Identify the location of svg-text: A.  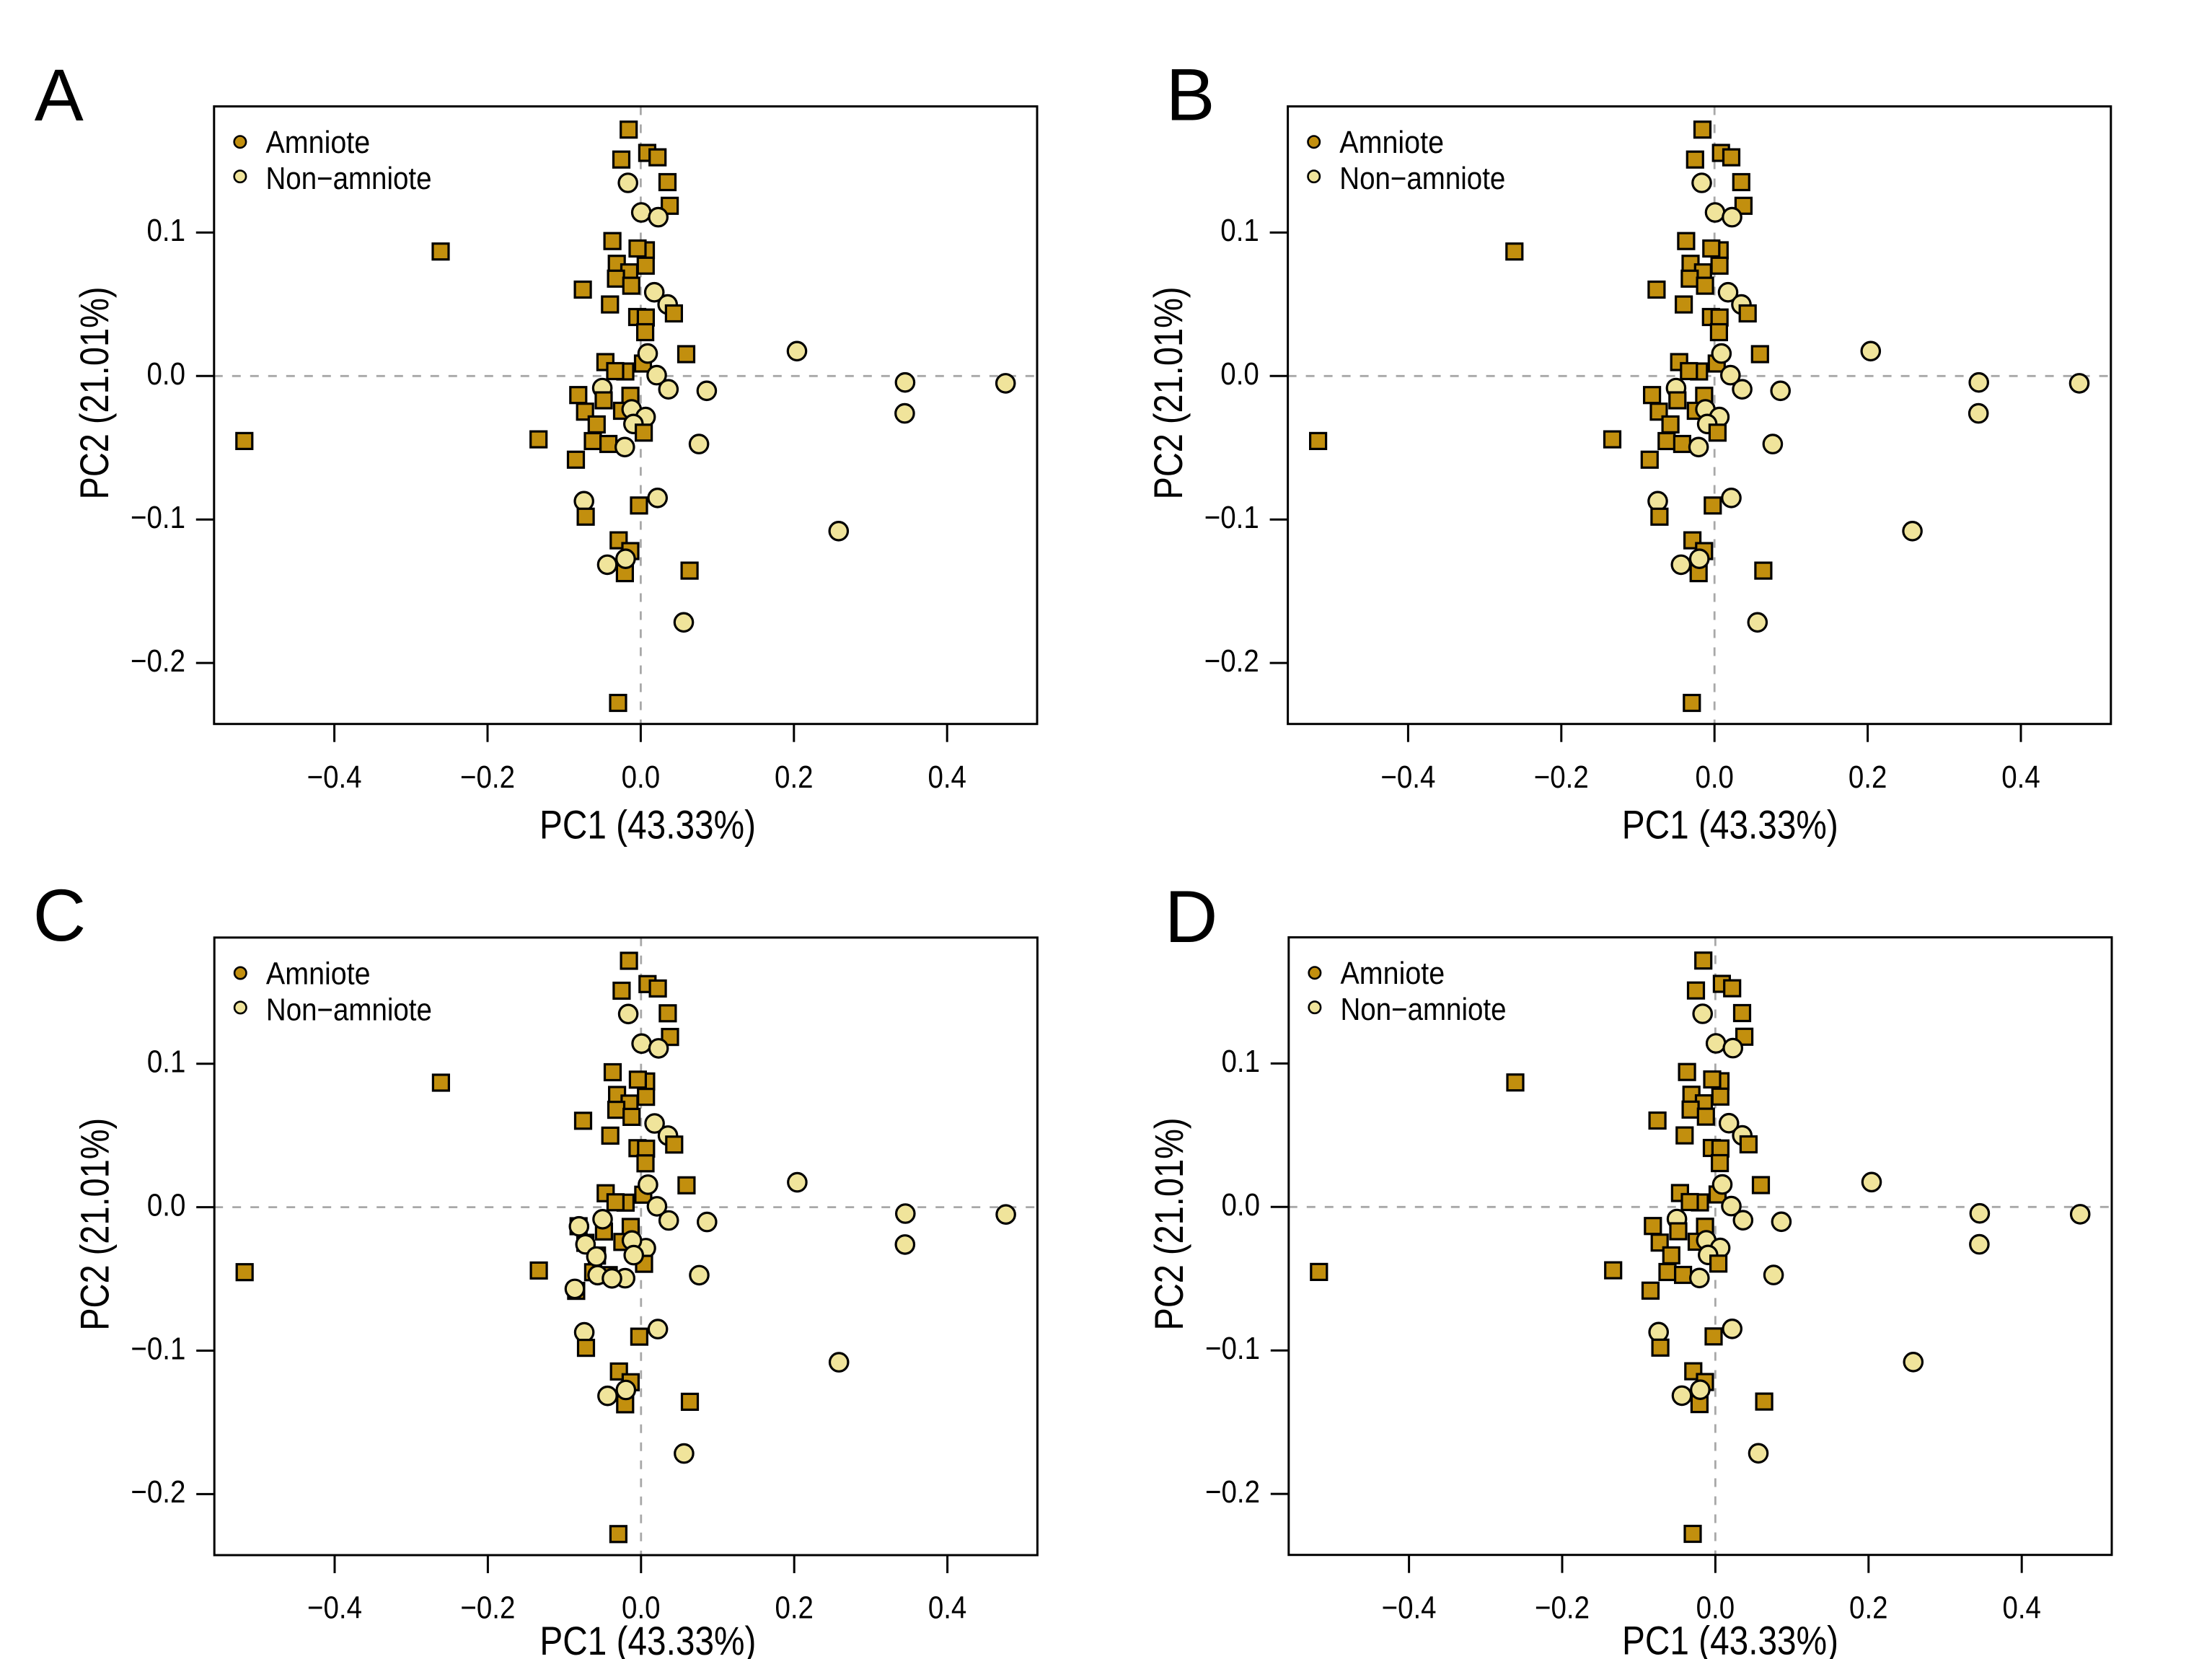
(59, 95).